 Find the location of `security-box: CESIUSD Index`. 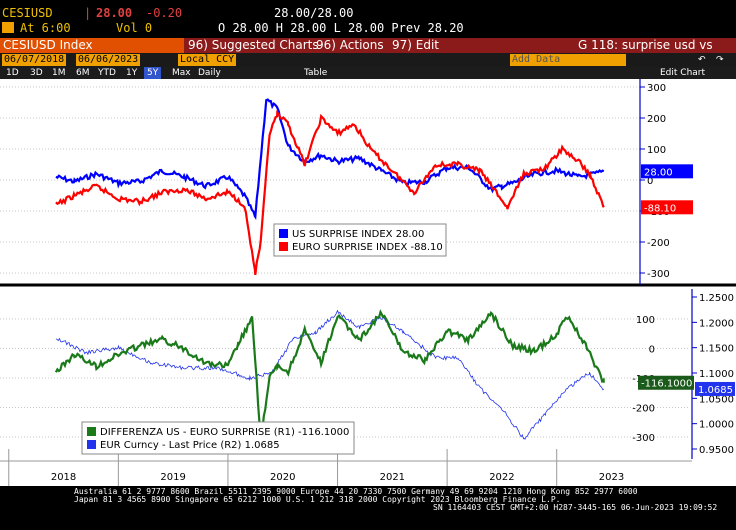

security-box: CESIUSD Index is located at coordinates (92, 45).